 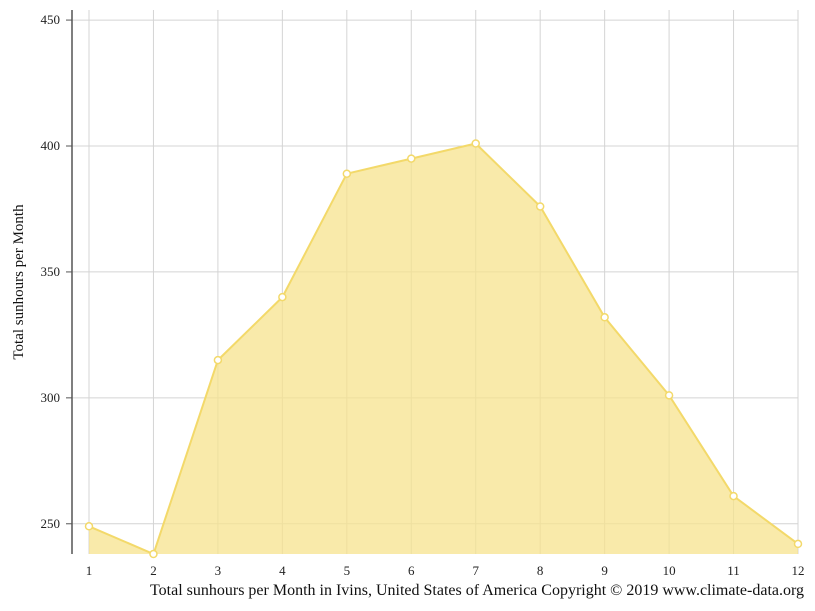 I want to click on x-tick-label: 8, so click(x=540, y=570).